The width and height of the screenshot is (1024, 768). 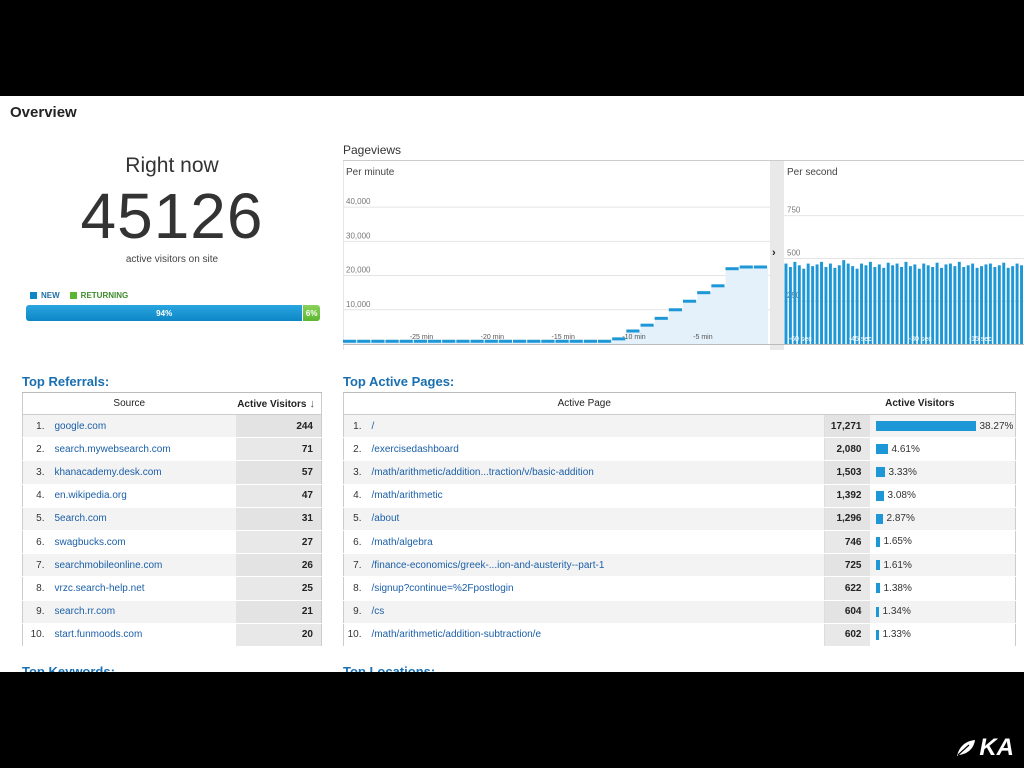 I want to click on active-visitors-count: 45126, so click(x=172, y=216).